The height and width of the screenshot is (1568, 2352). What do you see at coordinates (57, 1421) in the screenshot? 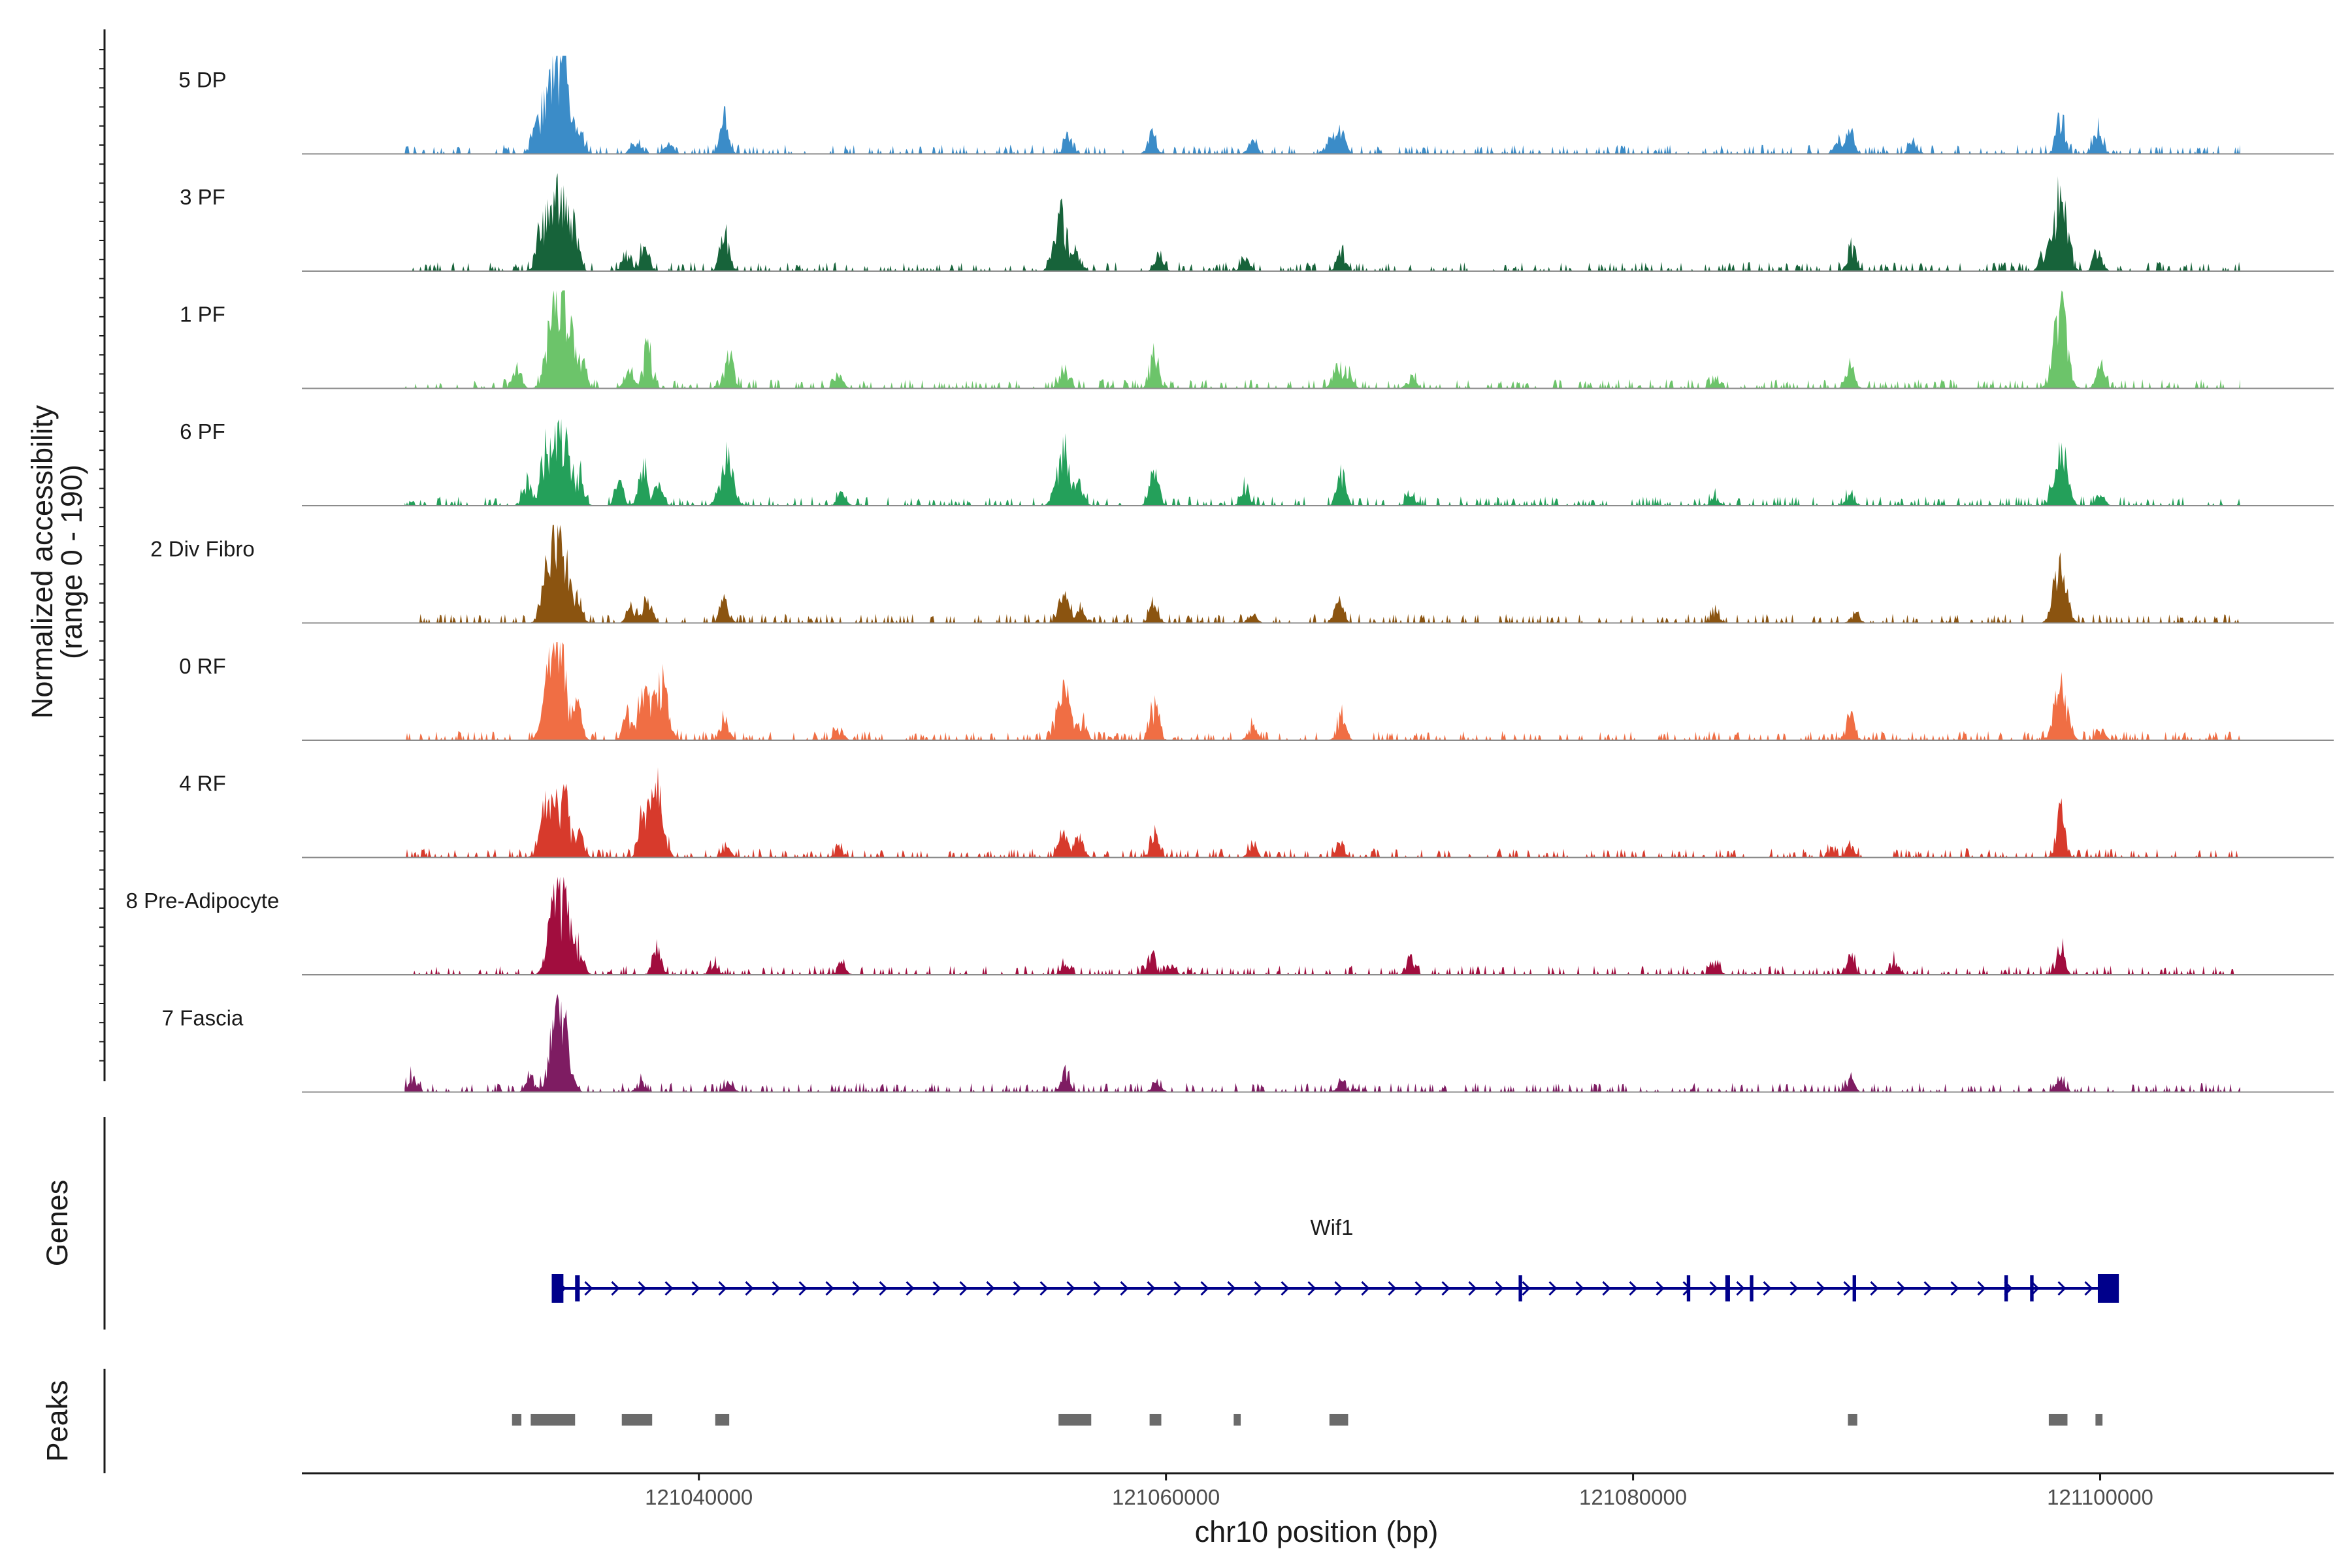
I see `peaks-label: Peaks` at bounding box center [57, 1421].